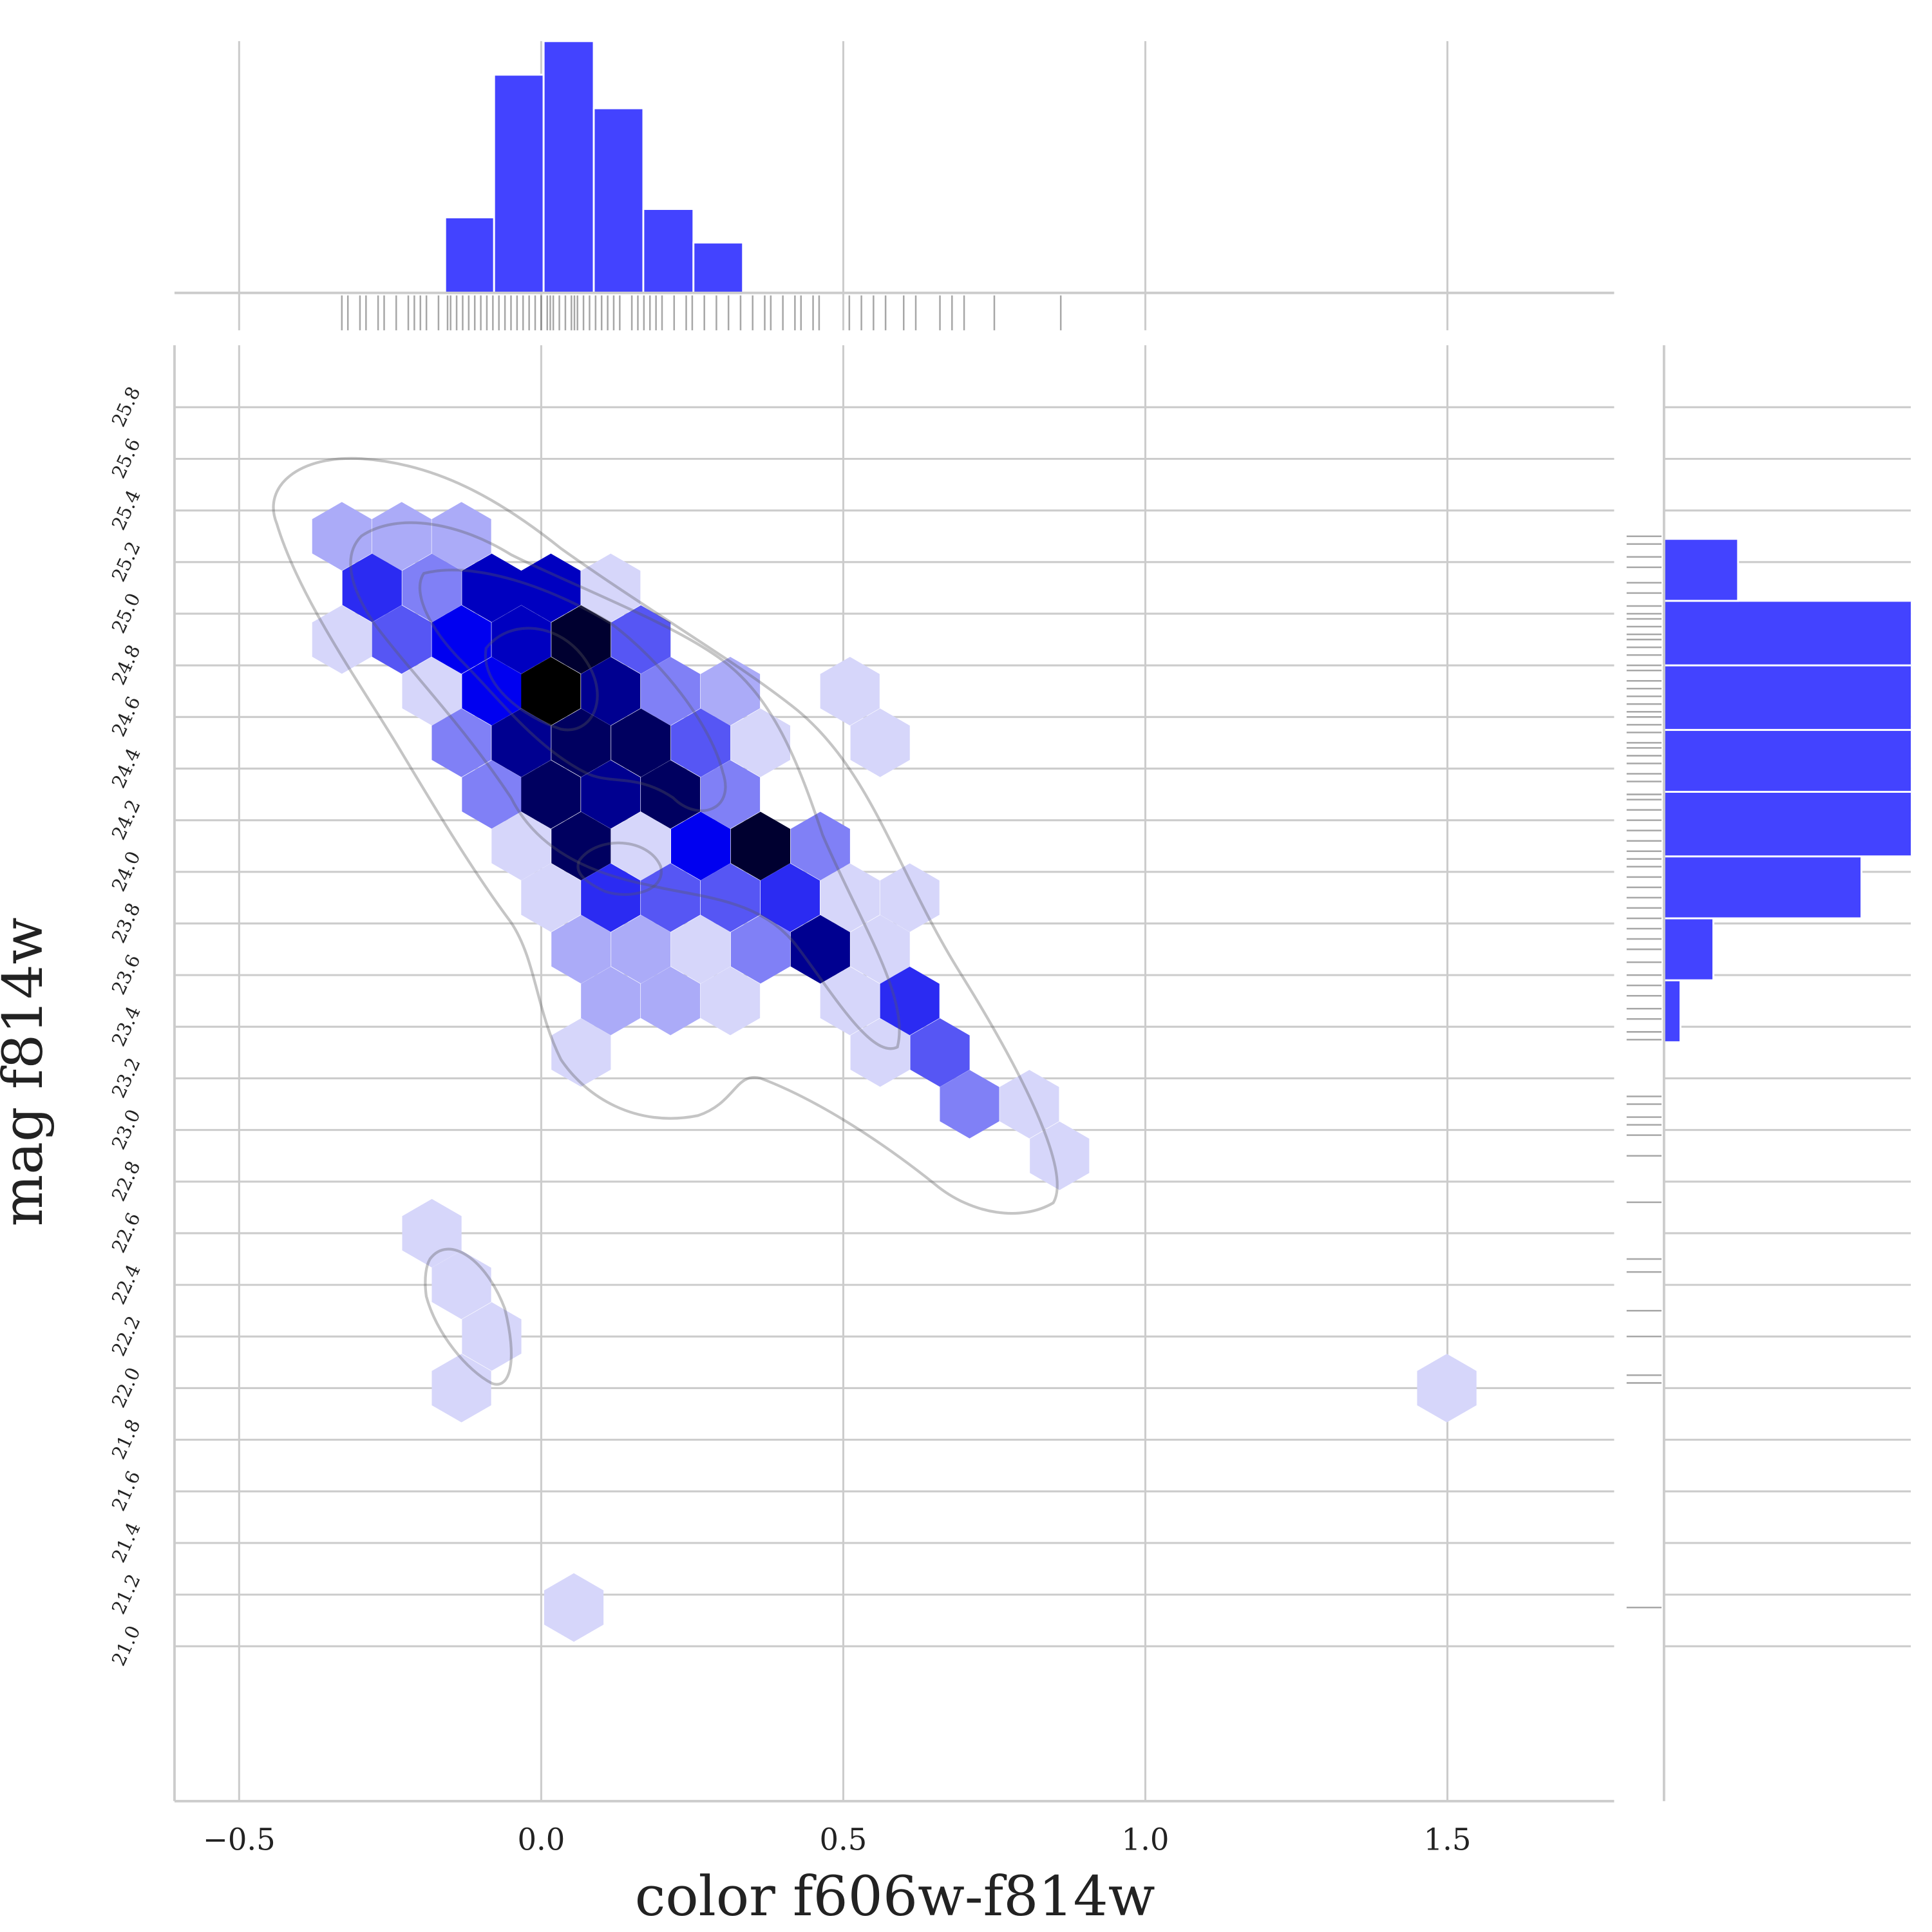  Describe the element at coordinates (240, 1840) in the screenshot. I see `x-tick-label: −0.5` at that location.